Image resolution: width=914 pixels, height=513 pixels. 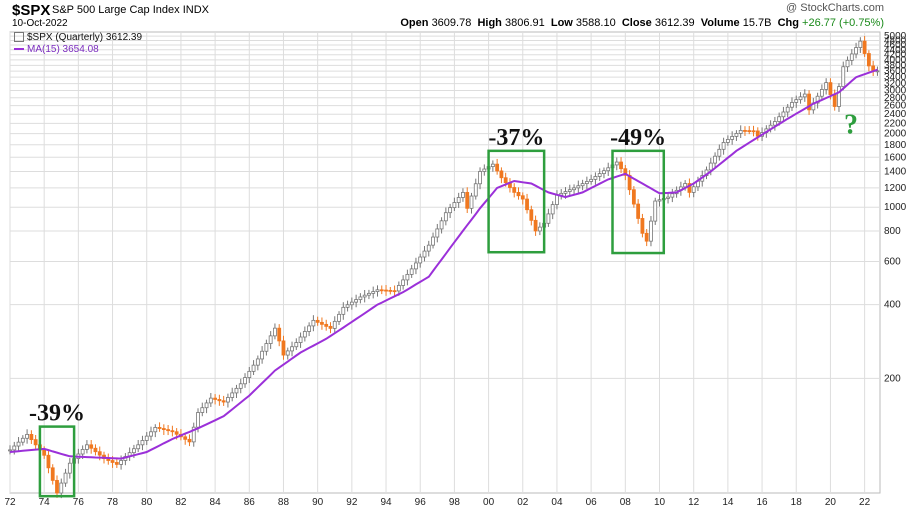 I want to click on x-tick-label: 76, so click(x=79, y=502).